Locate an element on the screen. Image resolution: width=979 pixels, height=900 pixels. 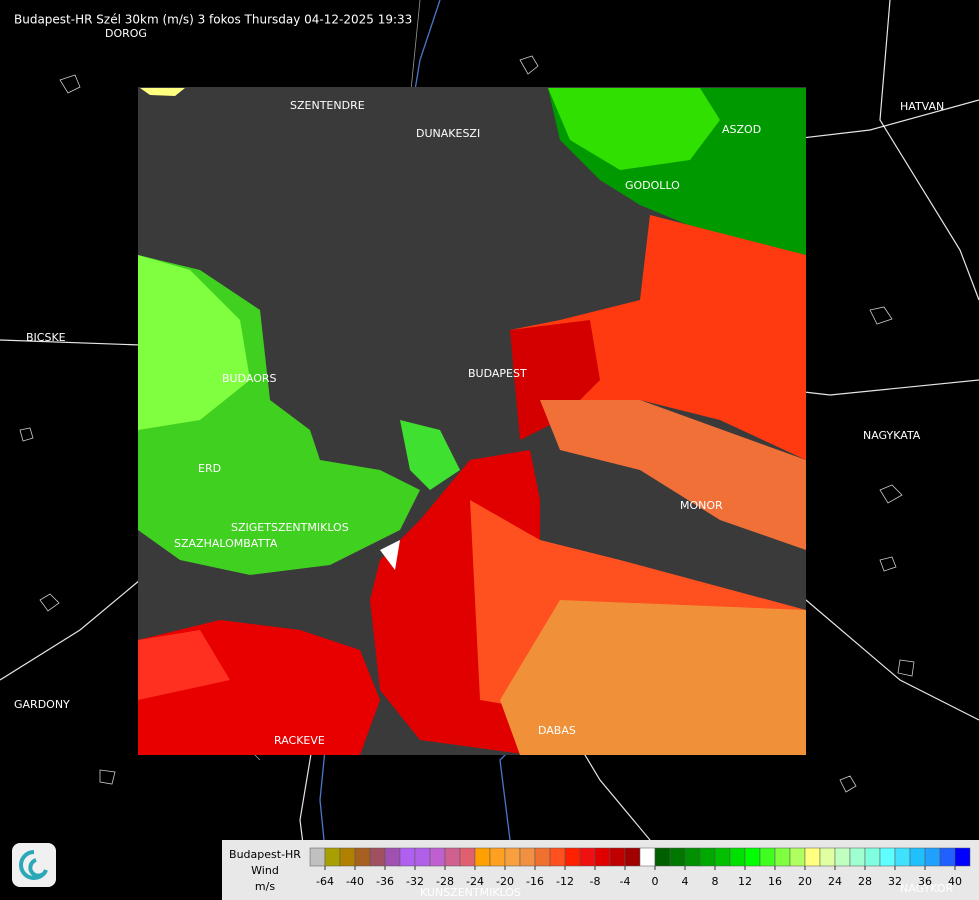
legend-tick-label: 8 is located at coordinates (715, 881).